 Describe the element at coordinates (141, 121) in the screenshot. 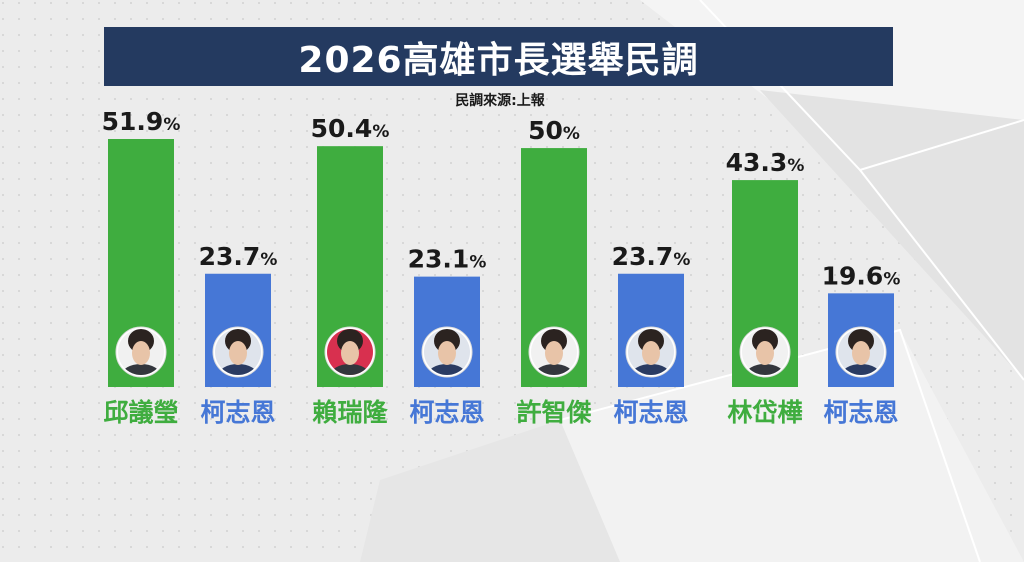

I see `value-label-1: 51.9%` at that location.